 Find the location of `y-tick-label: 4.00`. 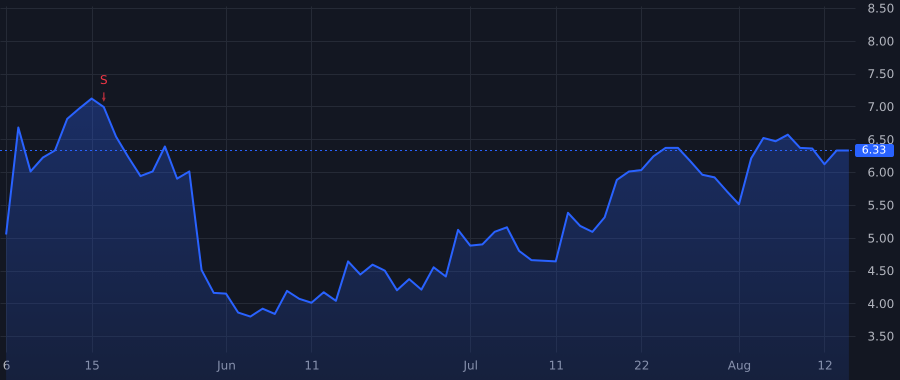

y-tick-label: 4.00 is located at coordinates (881, 303).